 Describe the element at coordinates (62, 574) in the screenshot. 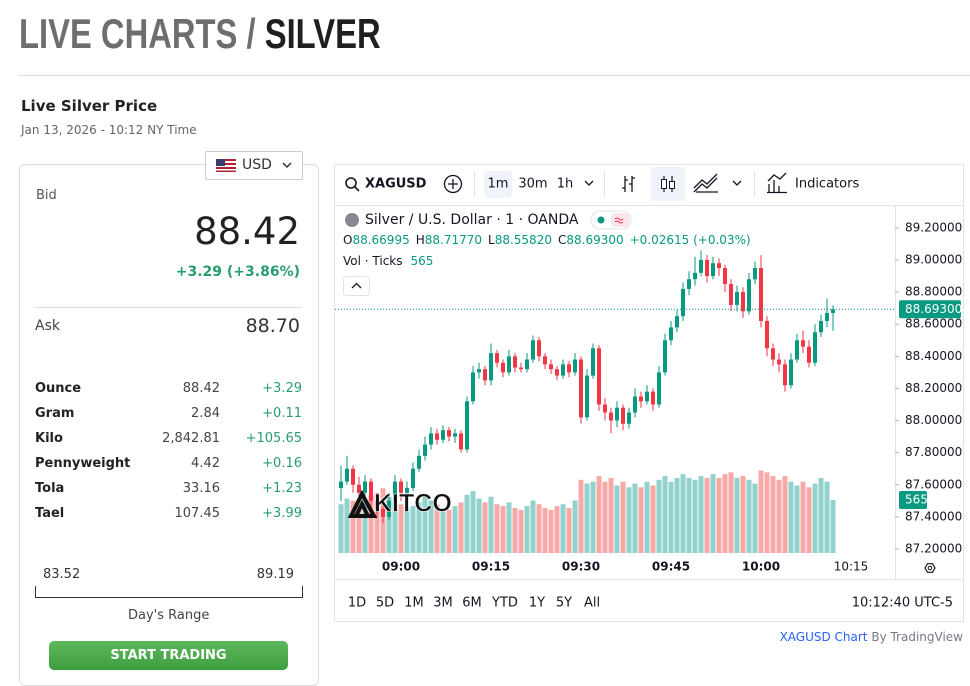

I see `range-low: 83.52` at that location.